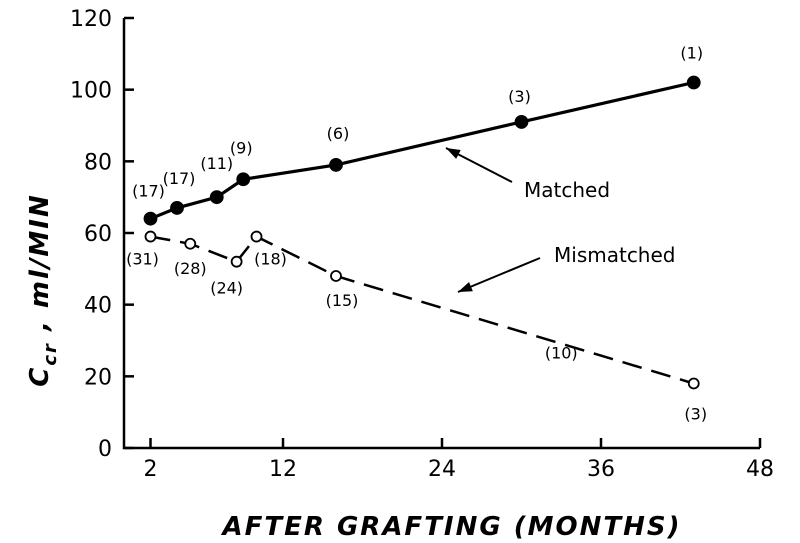  Describe the element at coordinates (614, 255) in the screenshot. I see `mismatched-legend-label: Mismatched` at that location.